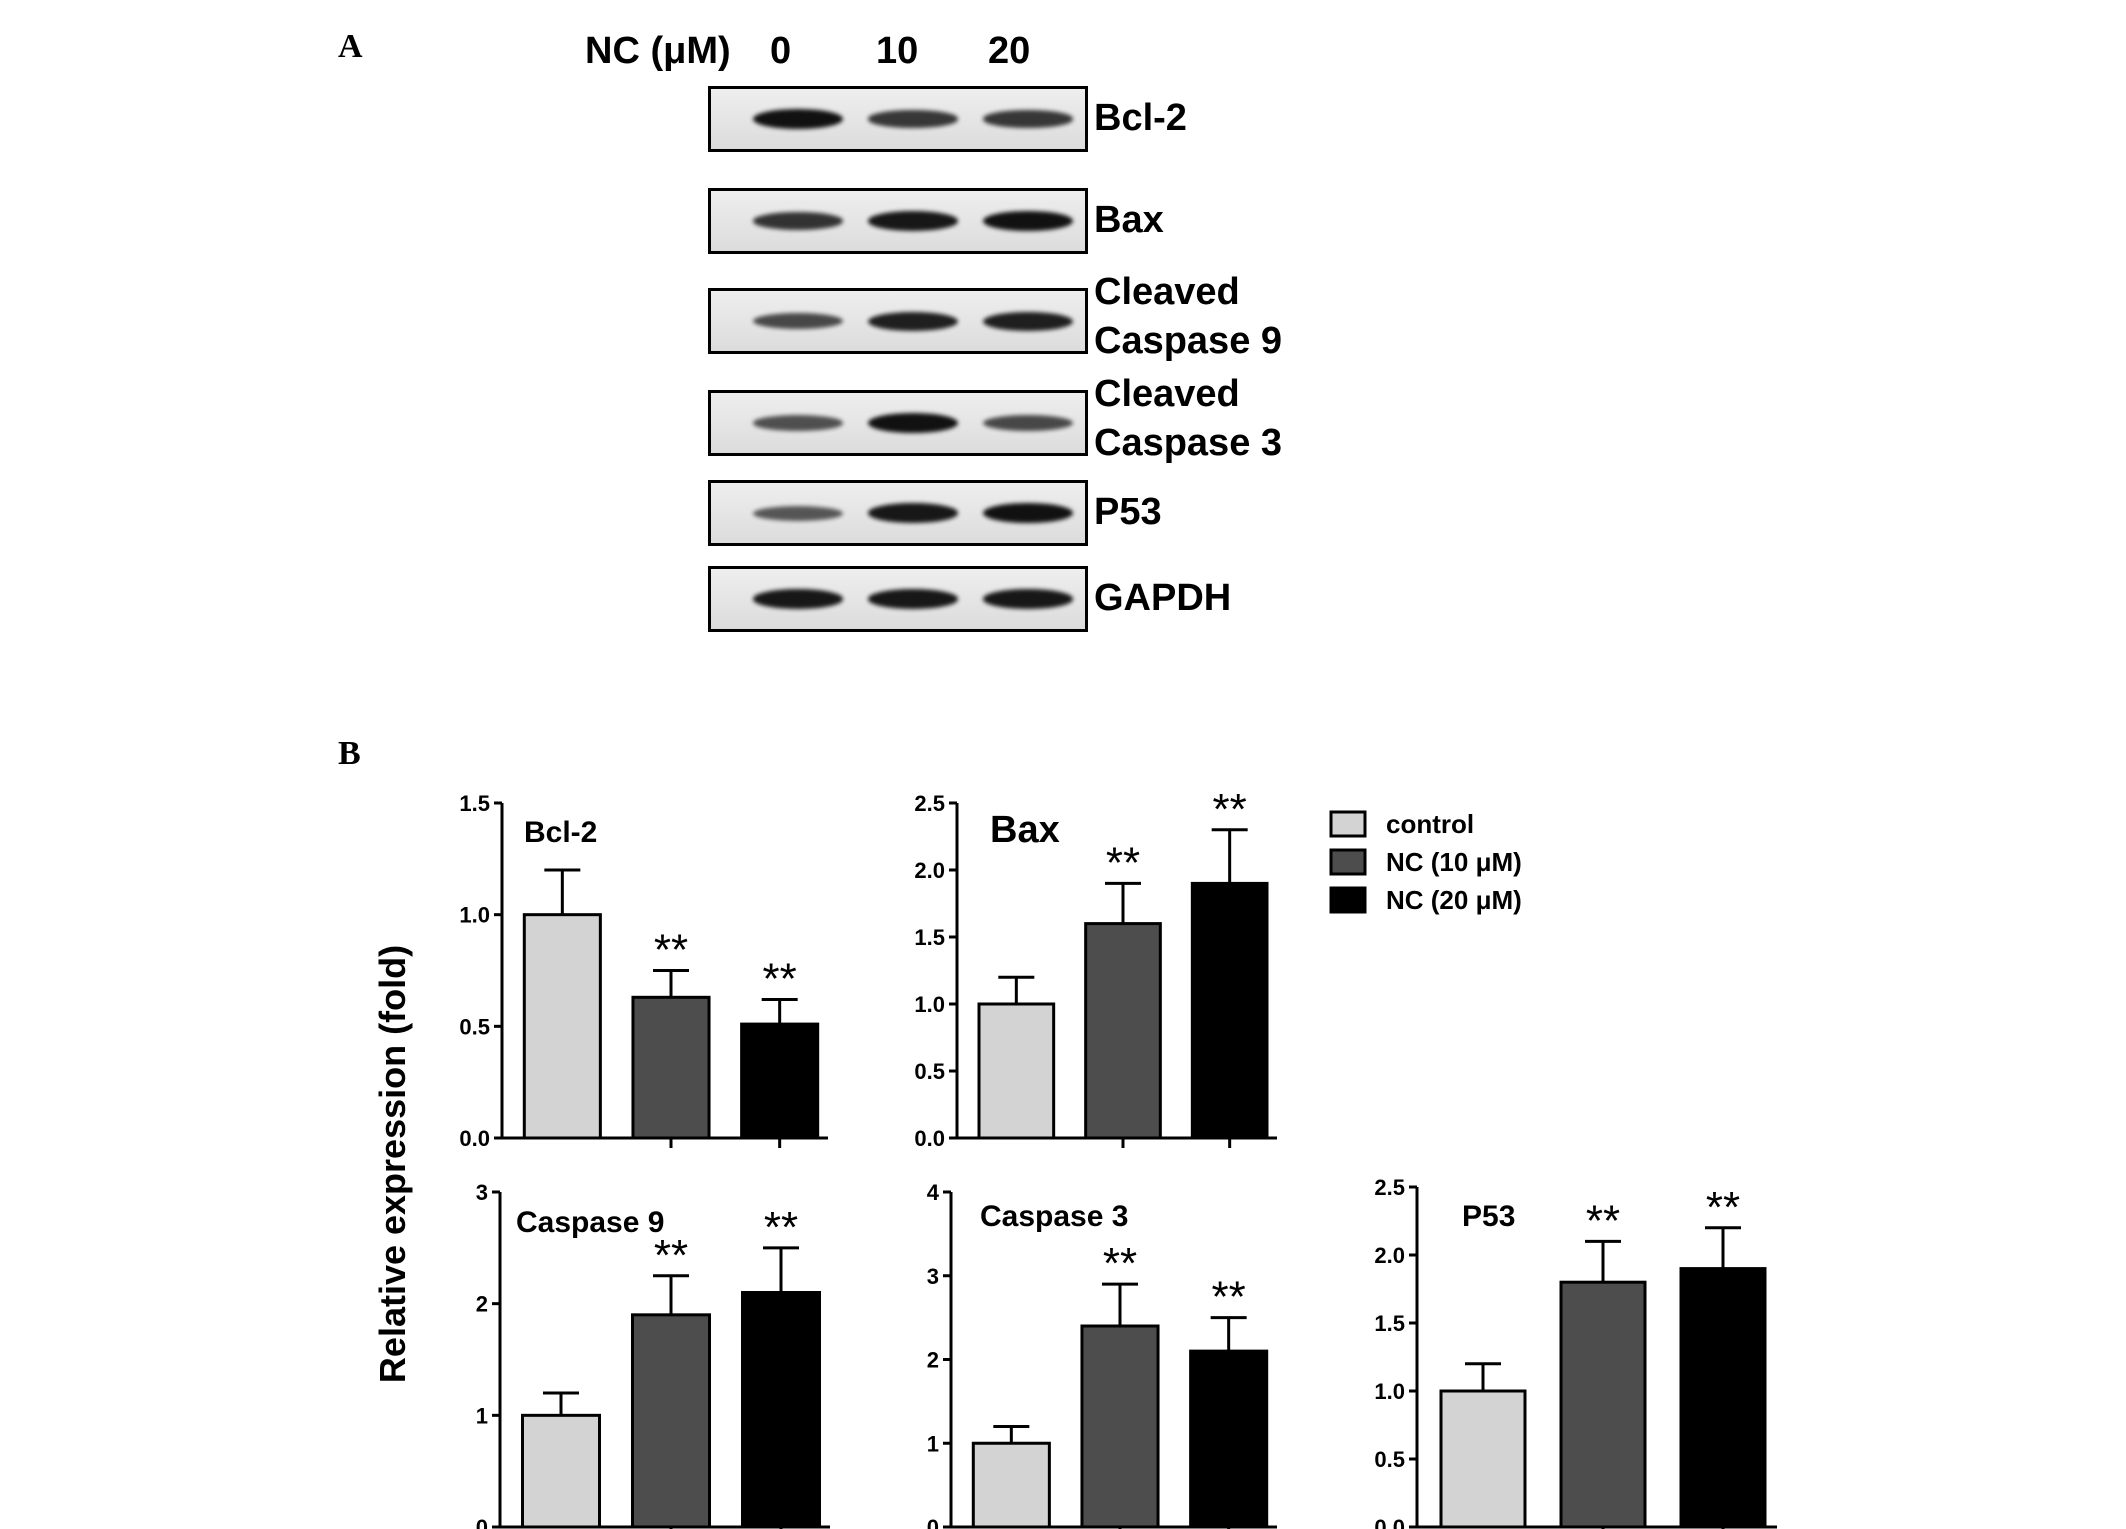  What do you see at coordinates (897, 51) in the screenshot?
I see `dose-value: 10` at bounding box center [897, 51].